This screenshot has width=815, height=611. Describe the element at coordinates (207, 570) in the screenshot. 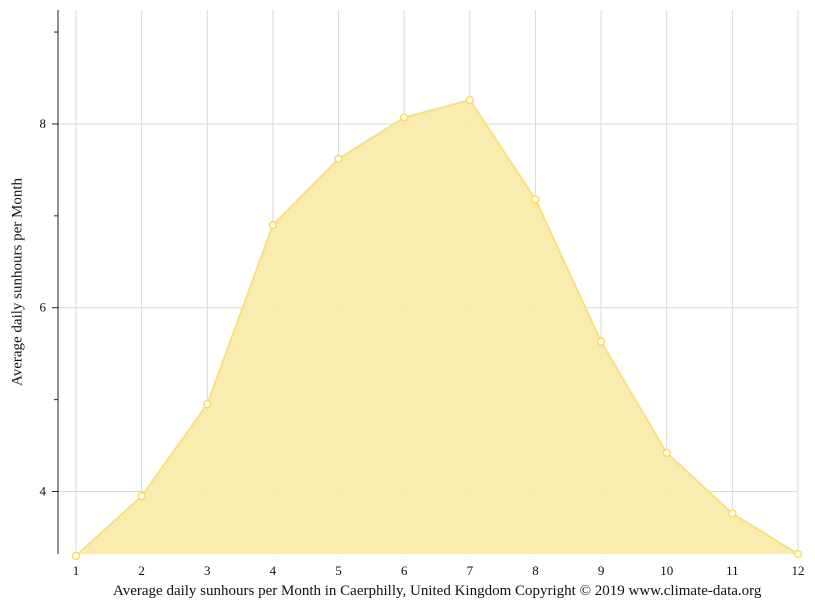

I see `x-tick-label: 3` at that location.